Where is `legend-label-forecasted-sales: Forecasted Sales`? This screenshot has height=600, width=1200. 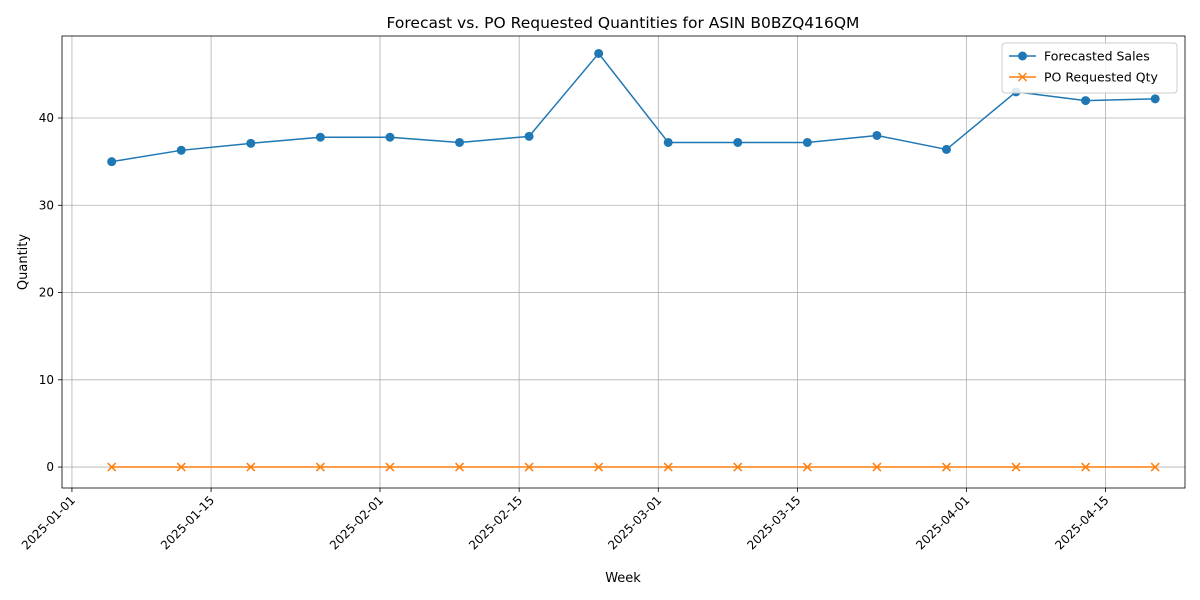
legend-label-forecasted-sales: Forecasted Sales is located at coordinates (1097, 56).